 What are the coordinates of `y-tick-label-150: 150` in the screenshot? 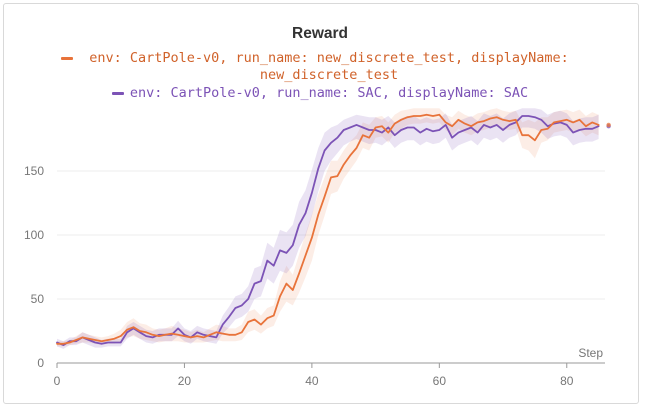 It's located at (34, 171).